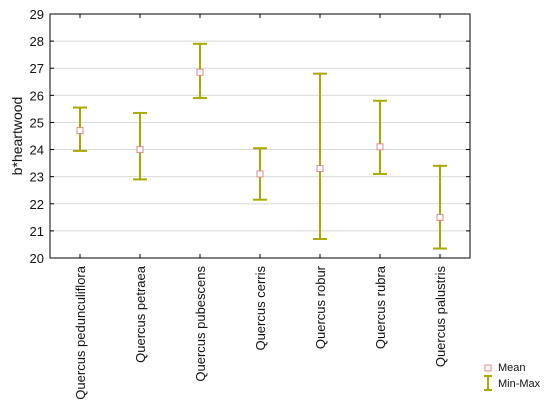  What do you see at coordinates (519, 384) in the screenshot?
I see `legend-range-label: Min-Max` at bounding box center [519, 384].